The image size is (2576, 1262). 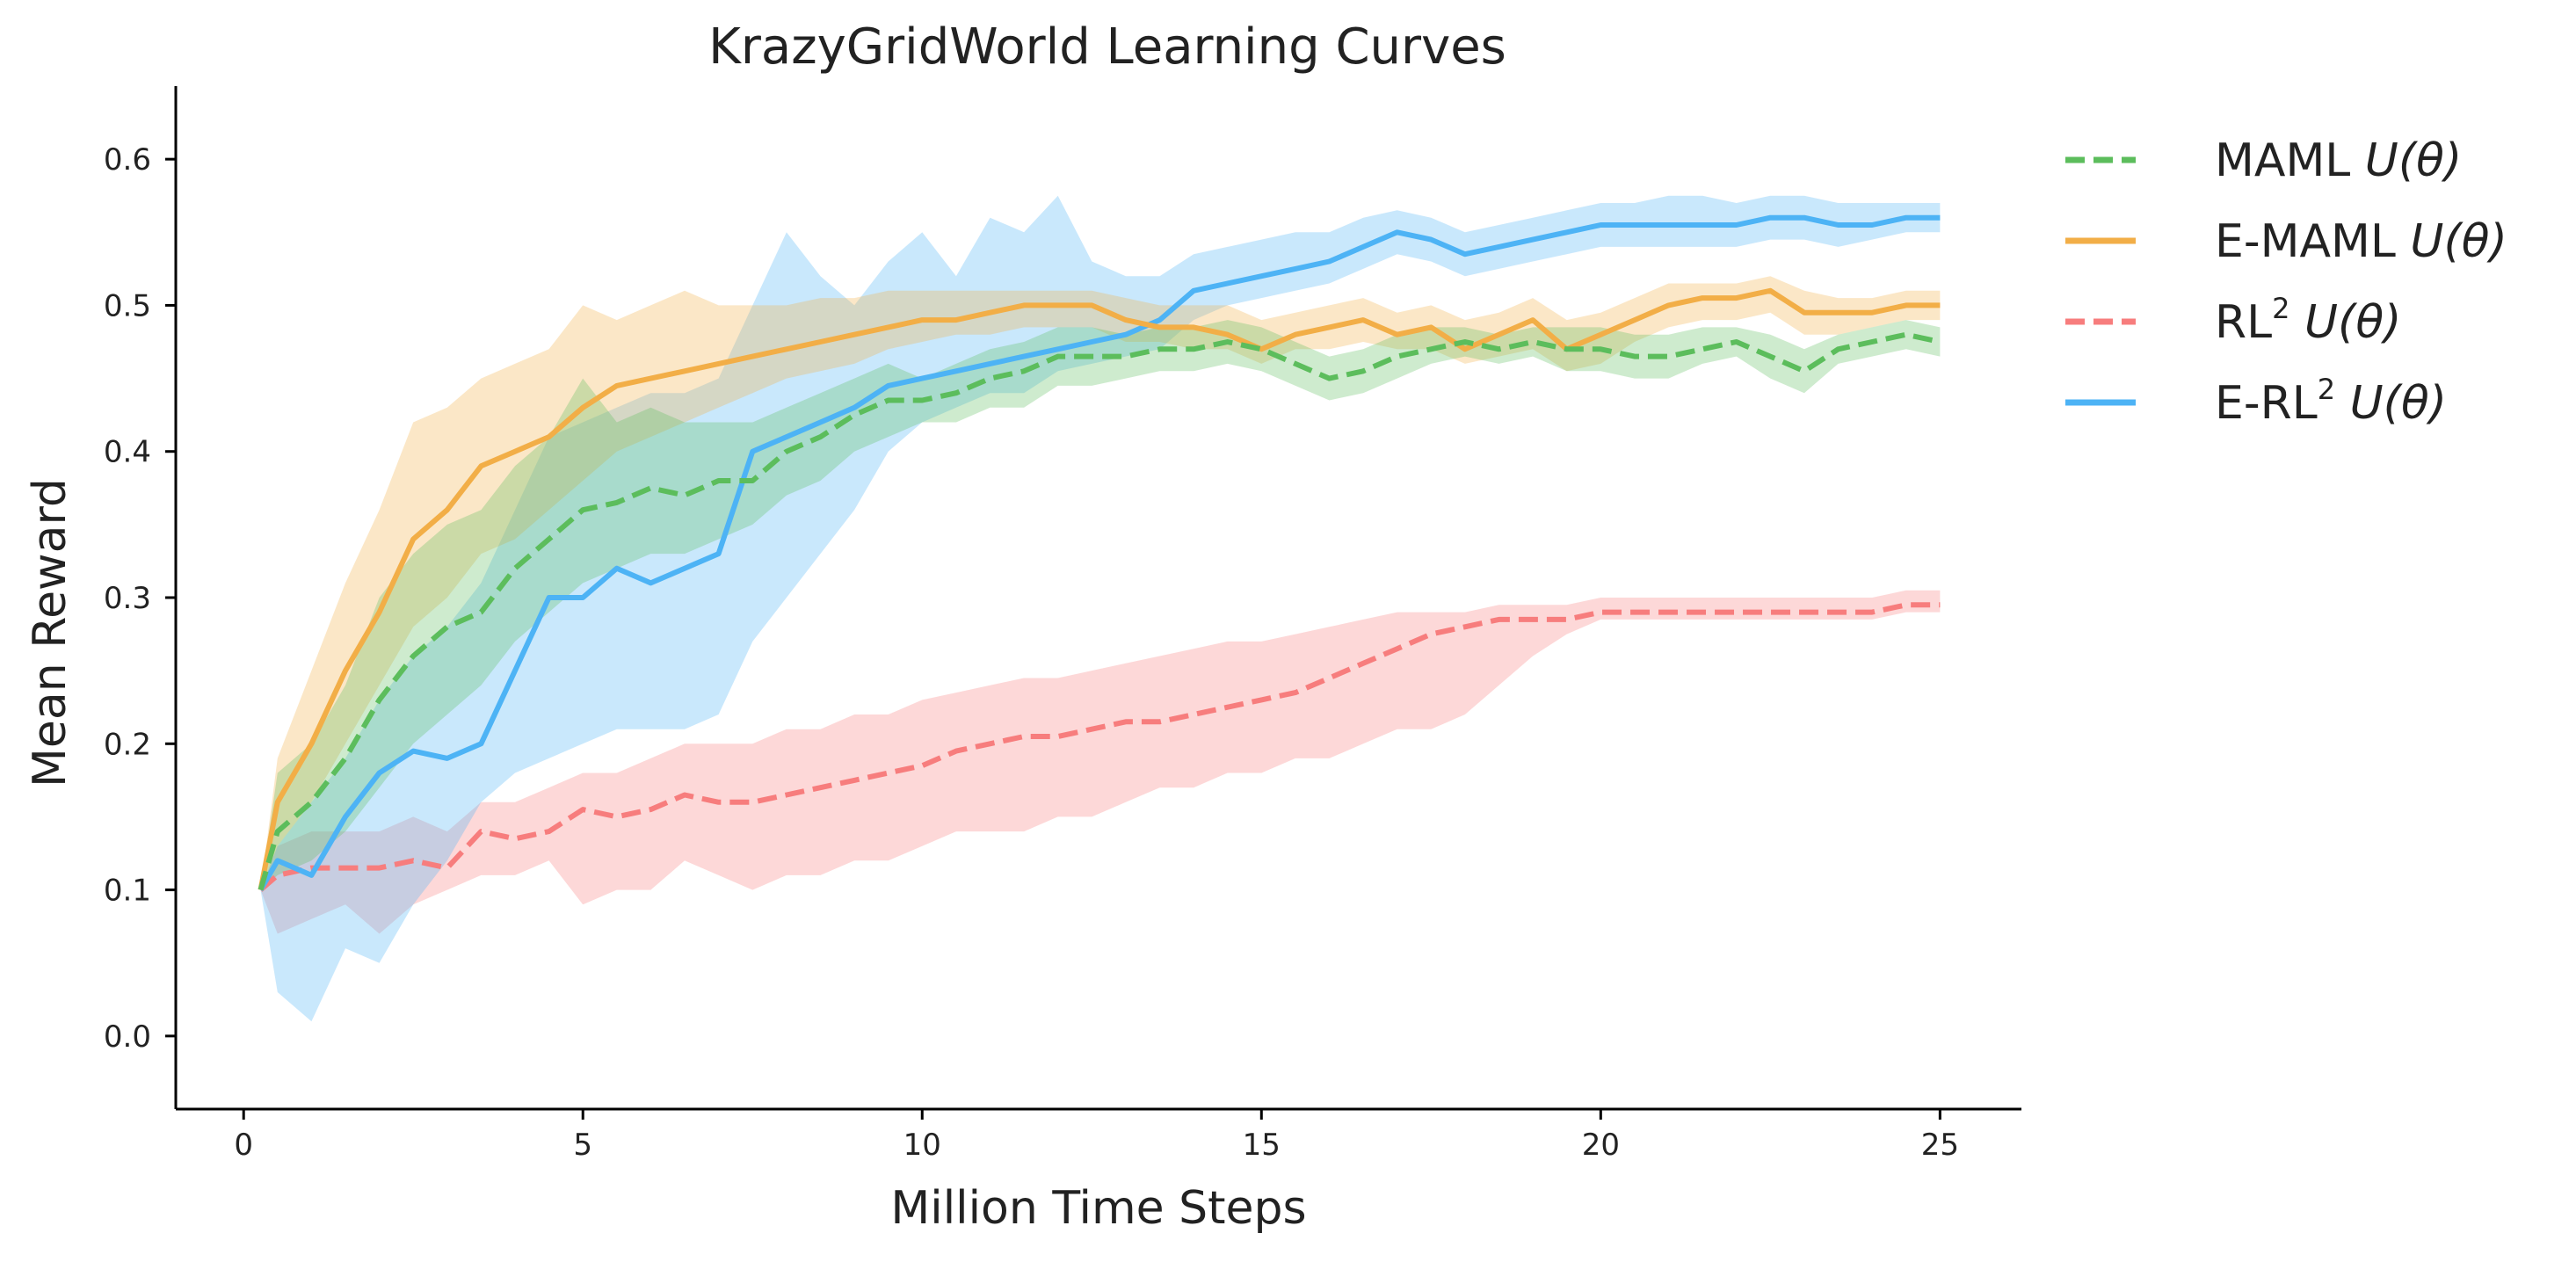 What do you see at coordinates (1096, 1136) in the screenshot?
I see `x-ticks: 0 5 10 15 20 25` at bounding box center [1096, 1136].